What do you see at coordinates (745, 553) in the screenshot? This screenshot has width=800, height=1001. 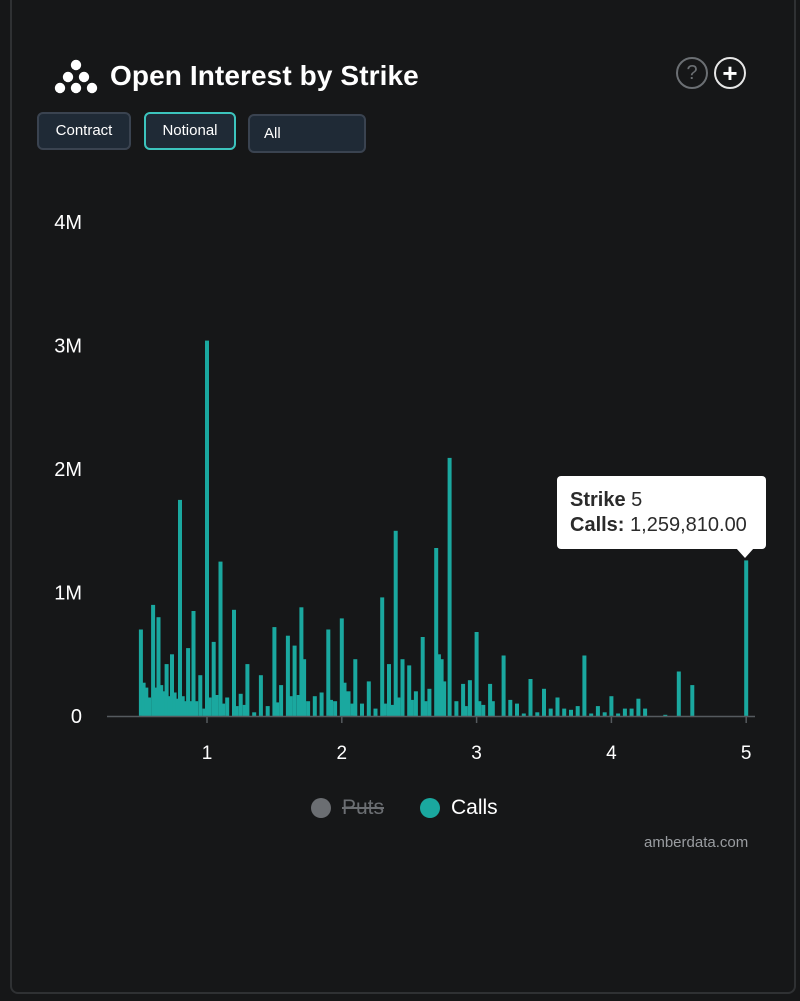 I see `tooltip-arrow` at bounding box center [745, 553].